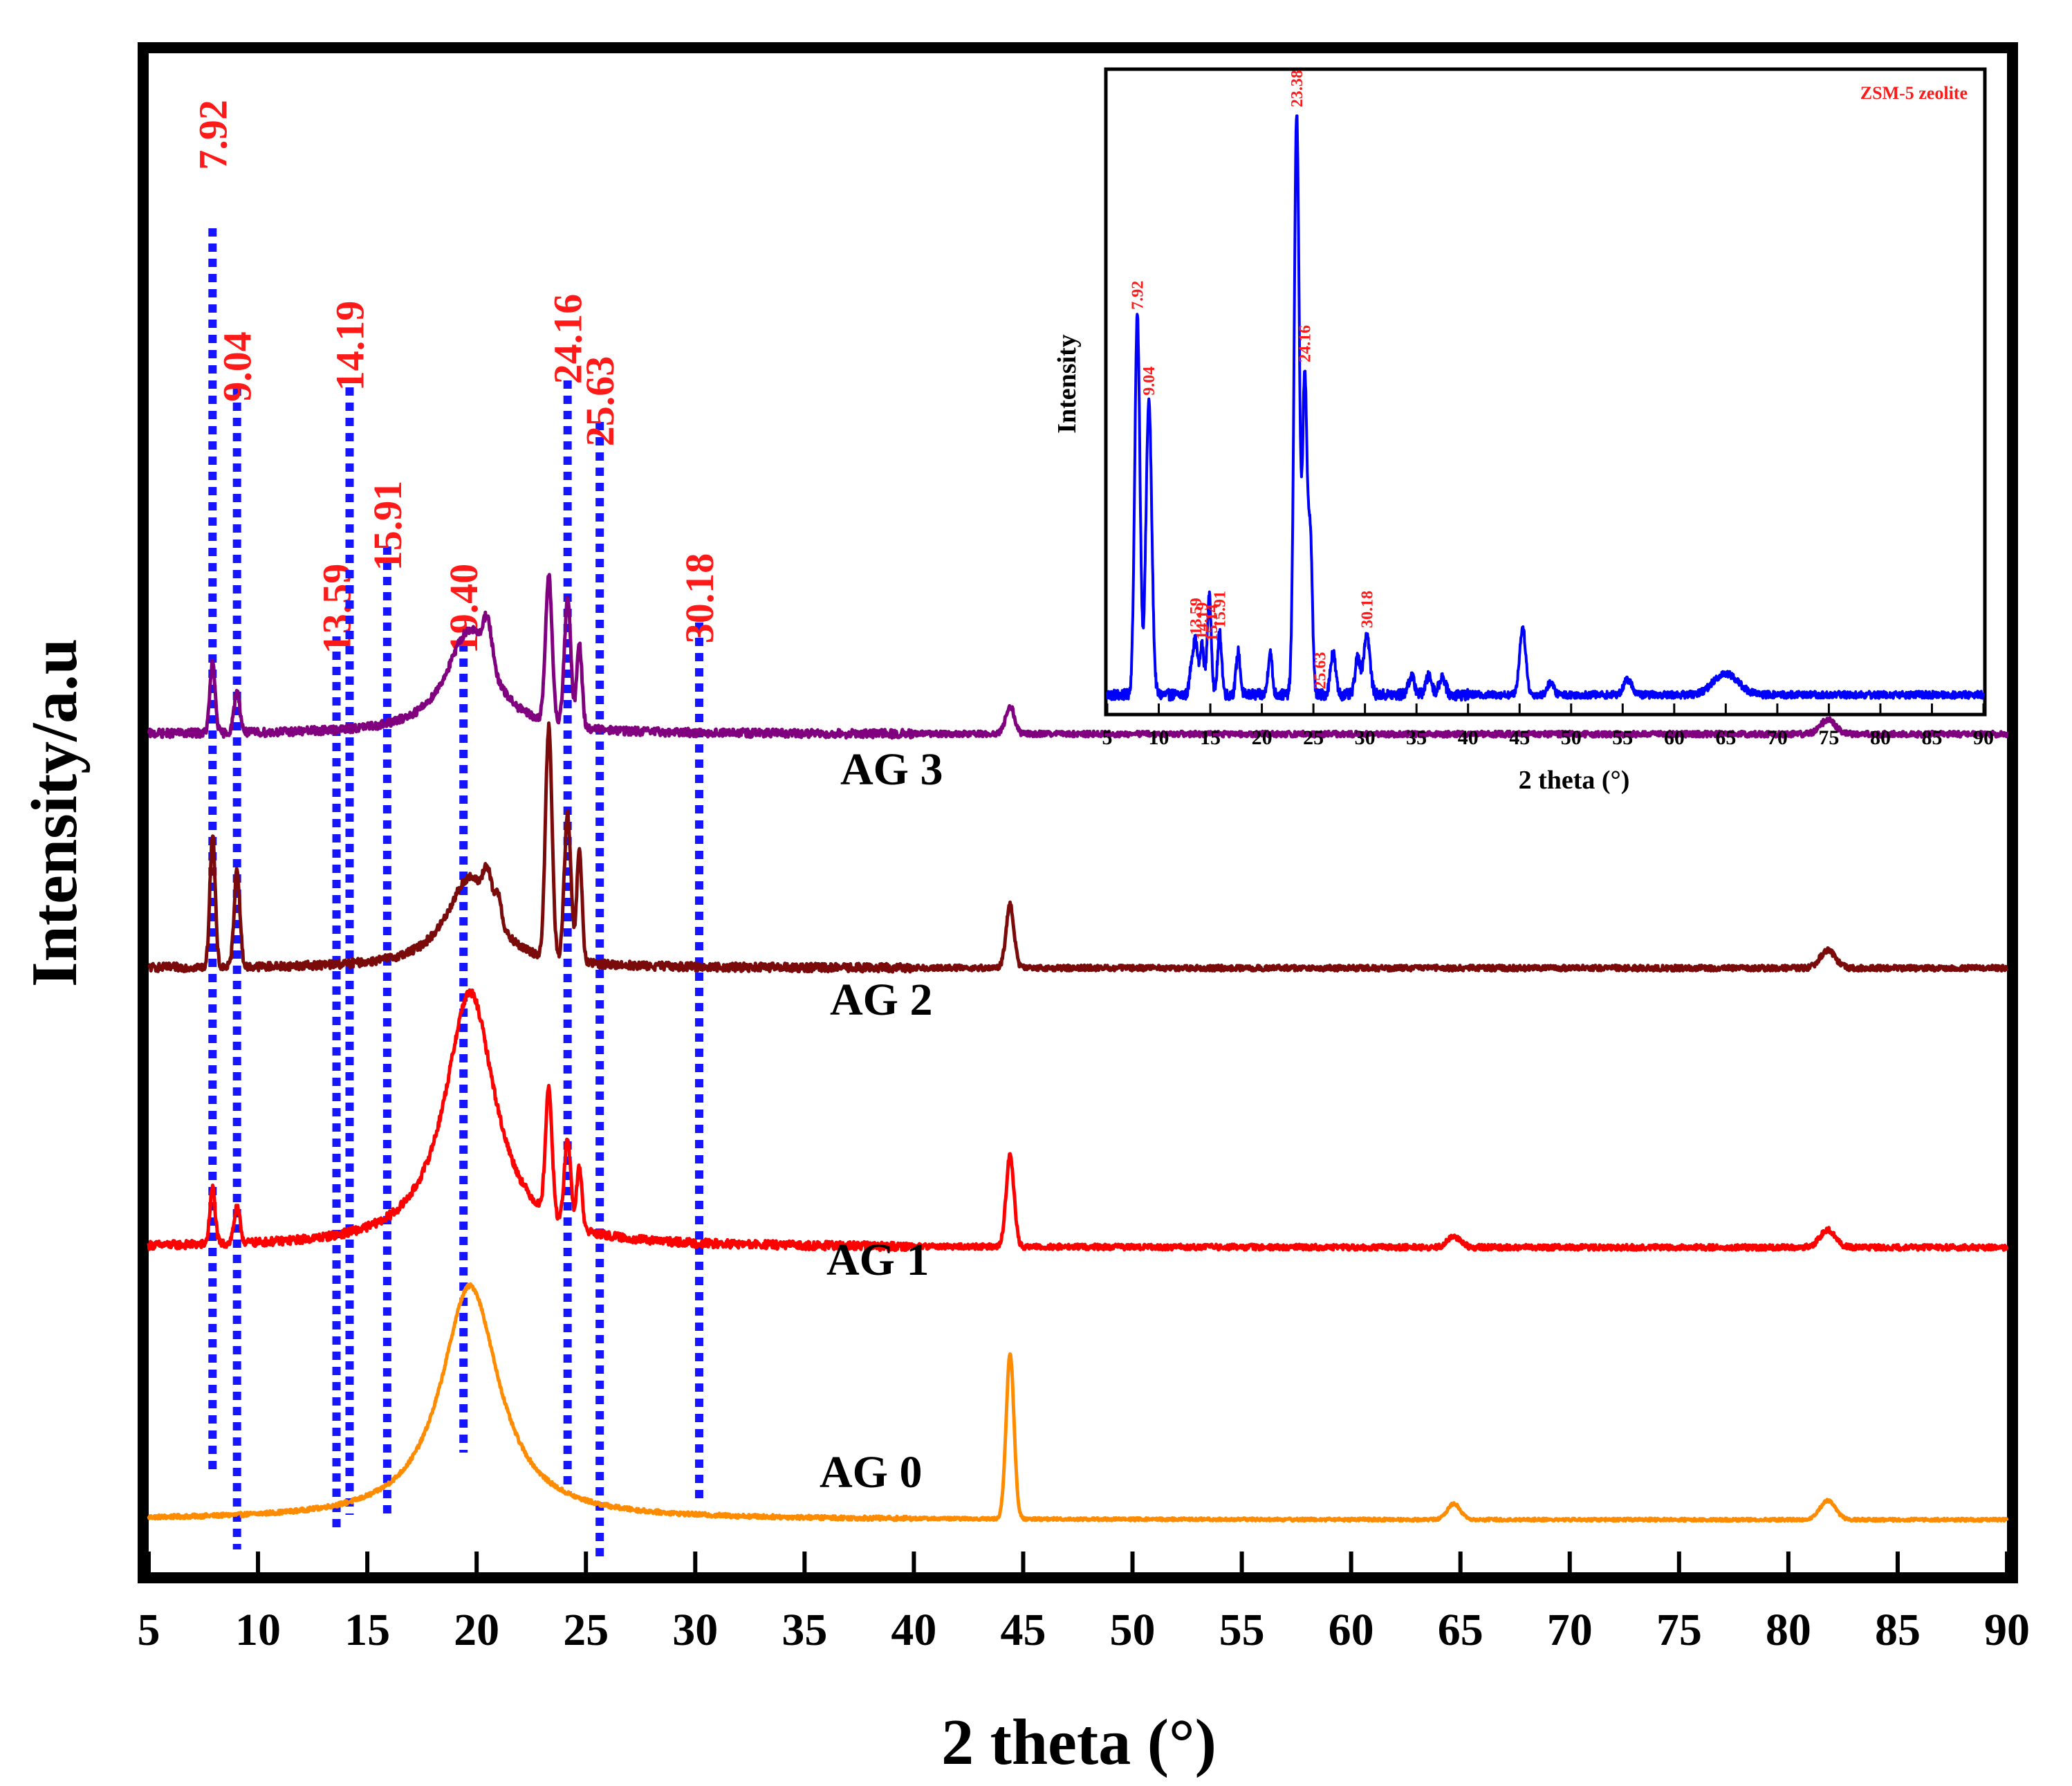  Describe the element at coordinates (1138, 295) in the screenshot. I see `inset-peak-label: 7.92` at that location.